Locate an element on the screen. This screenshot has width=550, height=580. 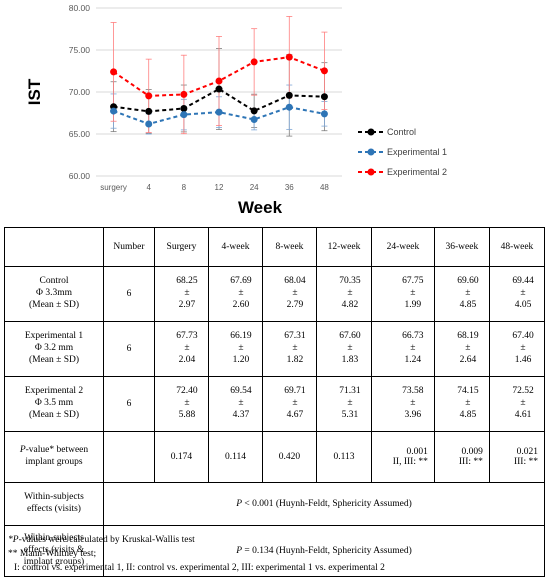
within-visits-label-line1: Within-subjects is located at coordinates (54, 497).